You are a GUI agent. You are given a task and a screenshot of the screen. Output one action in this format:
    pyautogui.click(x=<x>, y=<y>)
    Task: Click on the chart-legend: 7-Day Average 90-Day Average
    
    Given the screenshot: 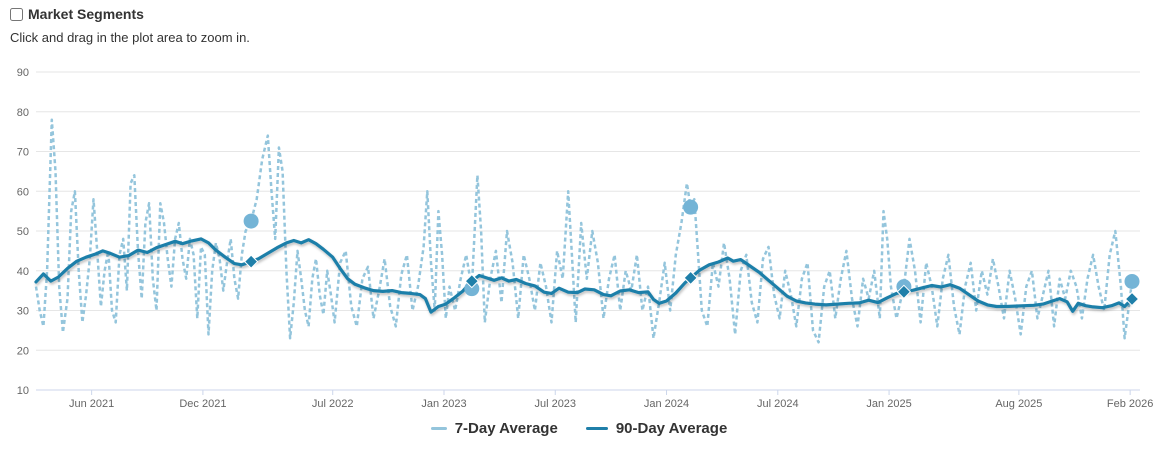 What is the action you would take?
    pyautogui.click(x=579, y=428)
    